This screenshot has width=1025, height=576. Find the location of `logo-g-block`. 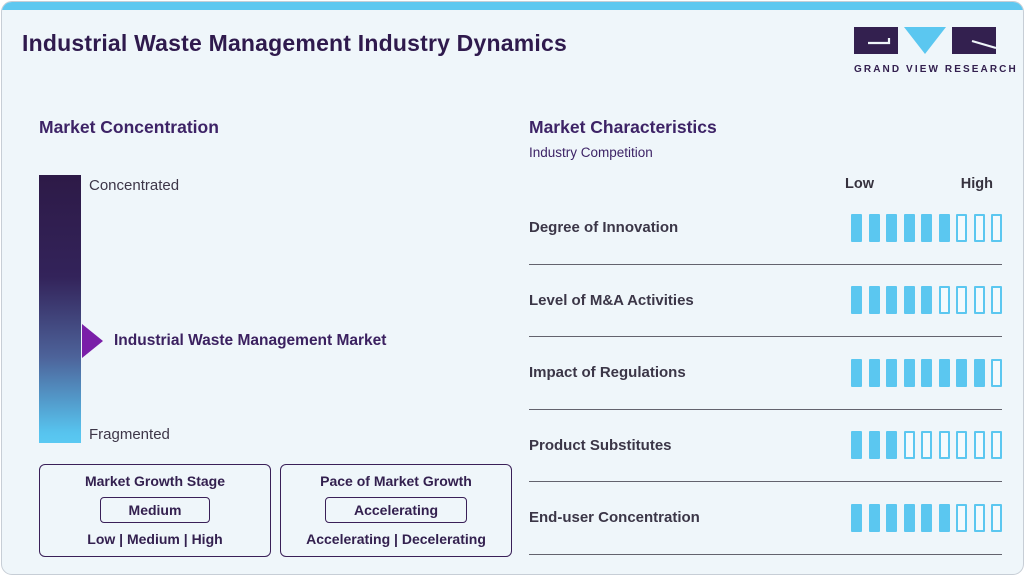

logo-g-block is located at coordinates (876, 40).